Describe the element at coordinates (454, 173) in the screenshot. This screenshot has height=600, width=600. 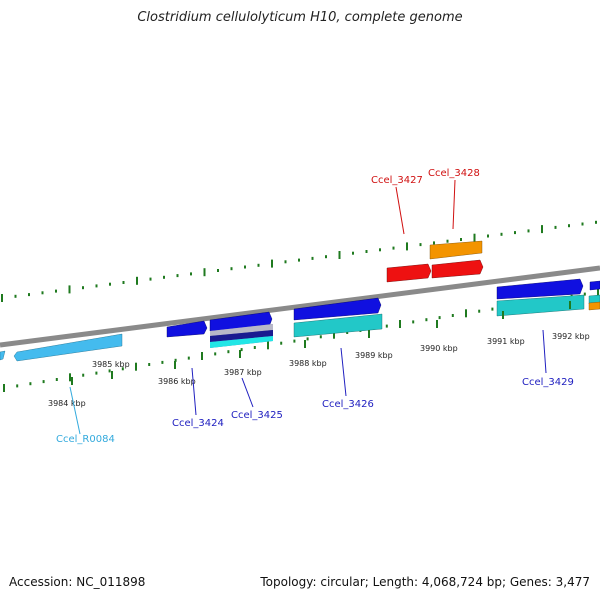
I see `gene-label-ccel-3428: Ccel_3428` at that location.